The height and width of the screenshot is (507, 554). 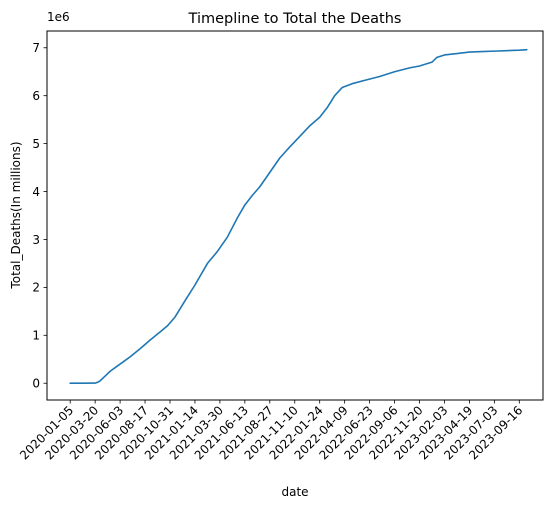 What do you see at coordinates (36, 384) in the screenshot?
I see `y-tick-label: 0` at bounding box center [36, 384].